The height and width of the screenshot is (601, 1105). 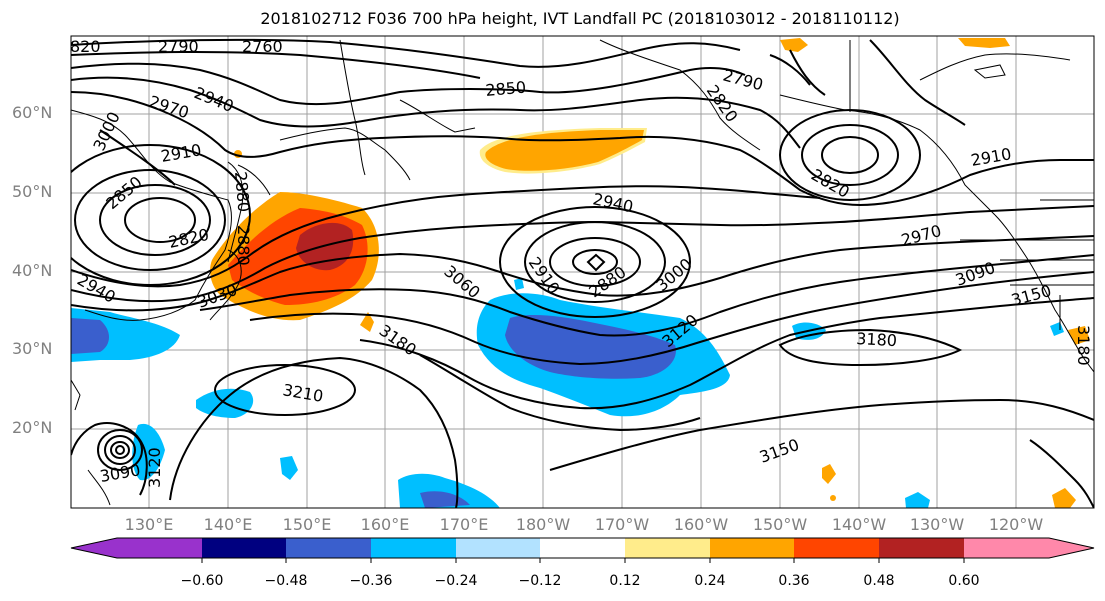 I want to click on contour-label: 3210, so click(x=302, y=393).